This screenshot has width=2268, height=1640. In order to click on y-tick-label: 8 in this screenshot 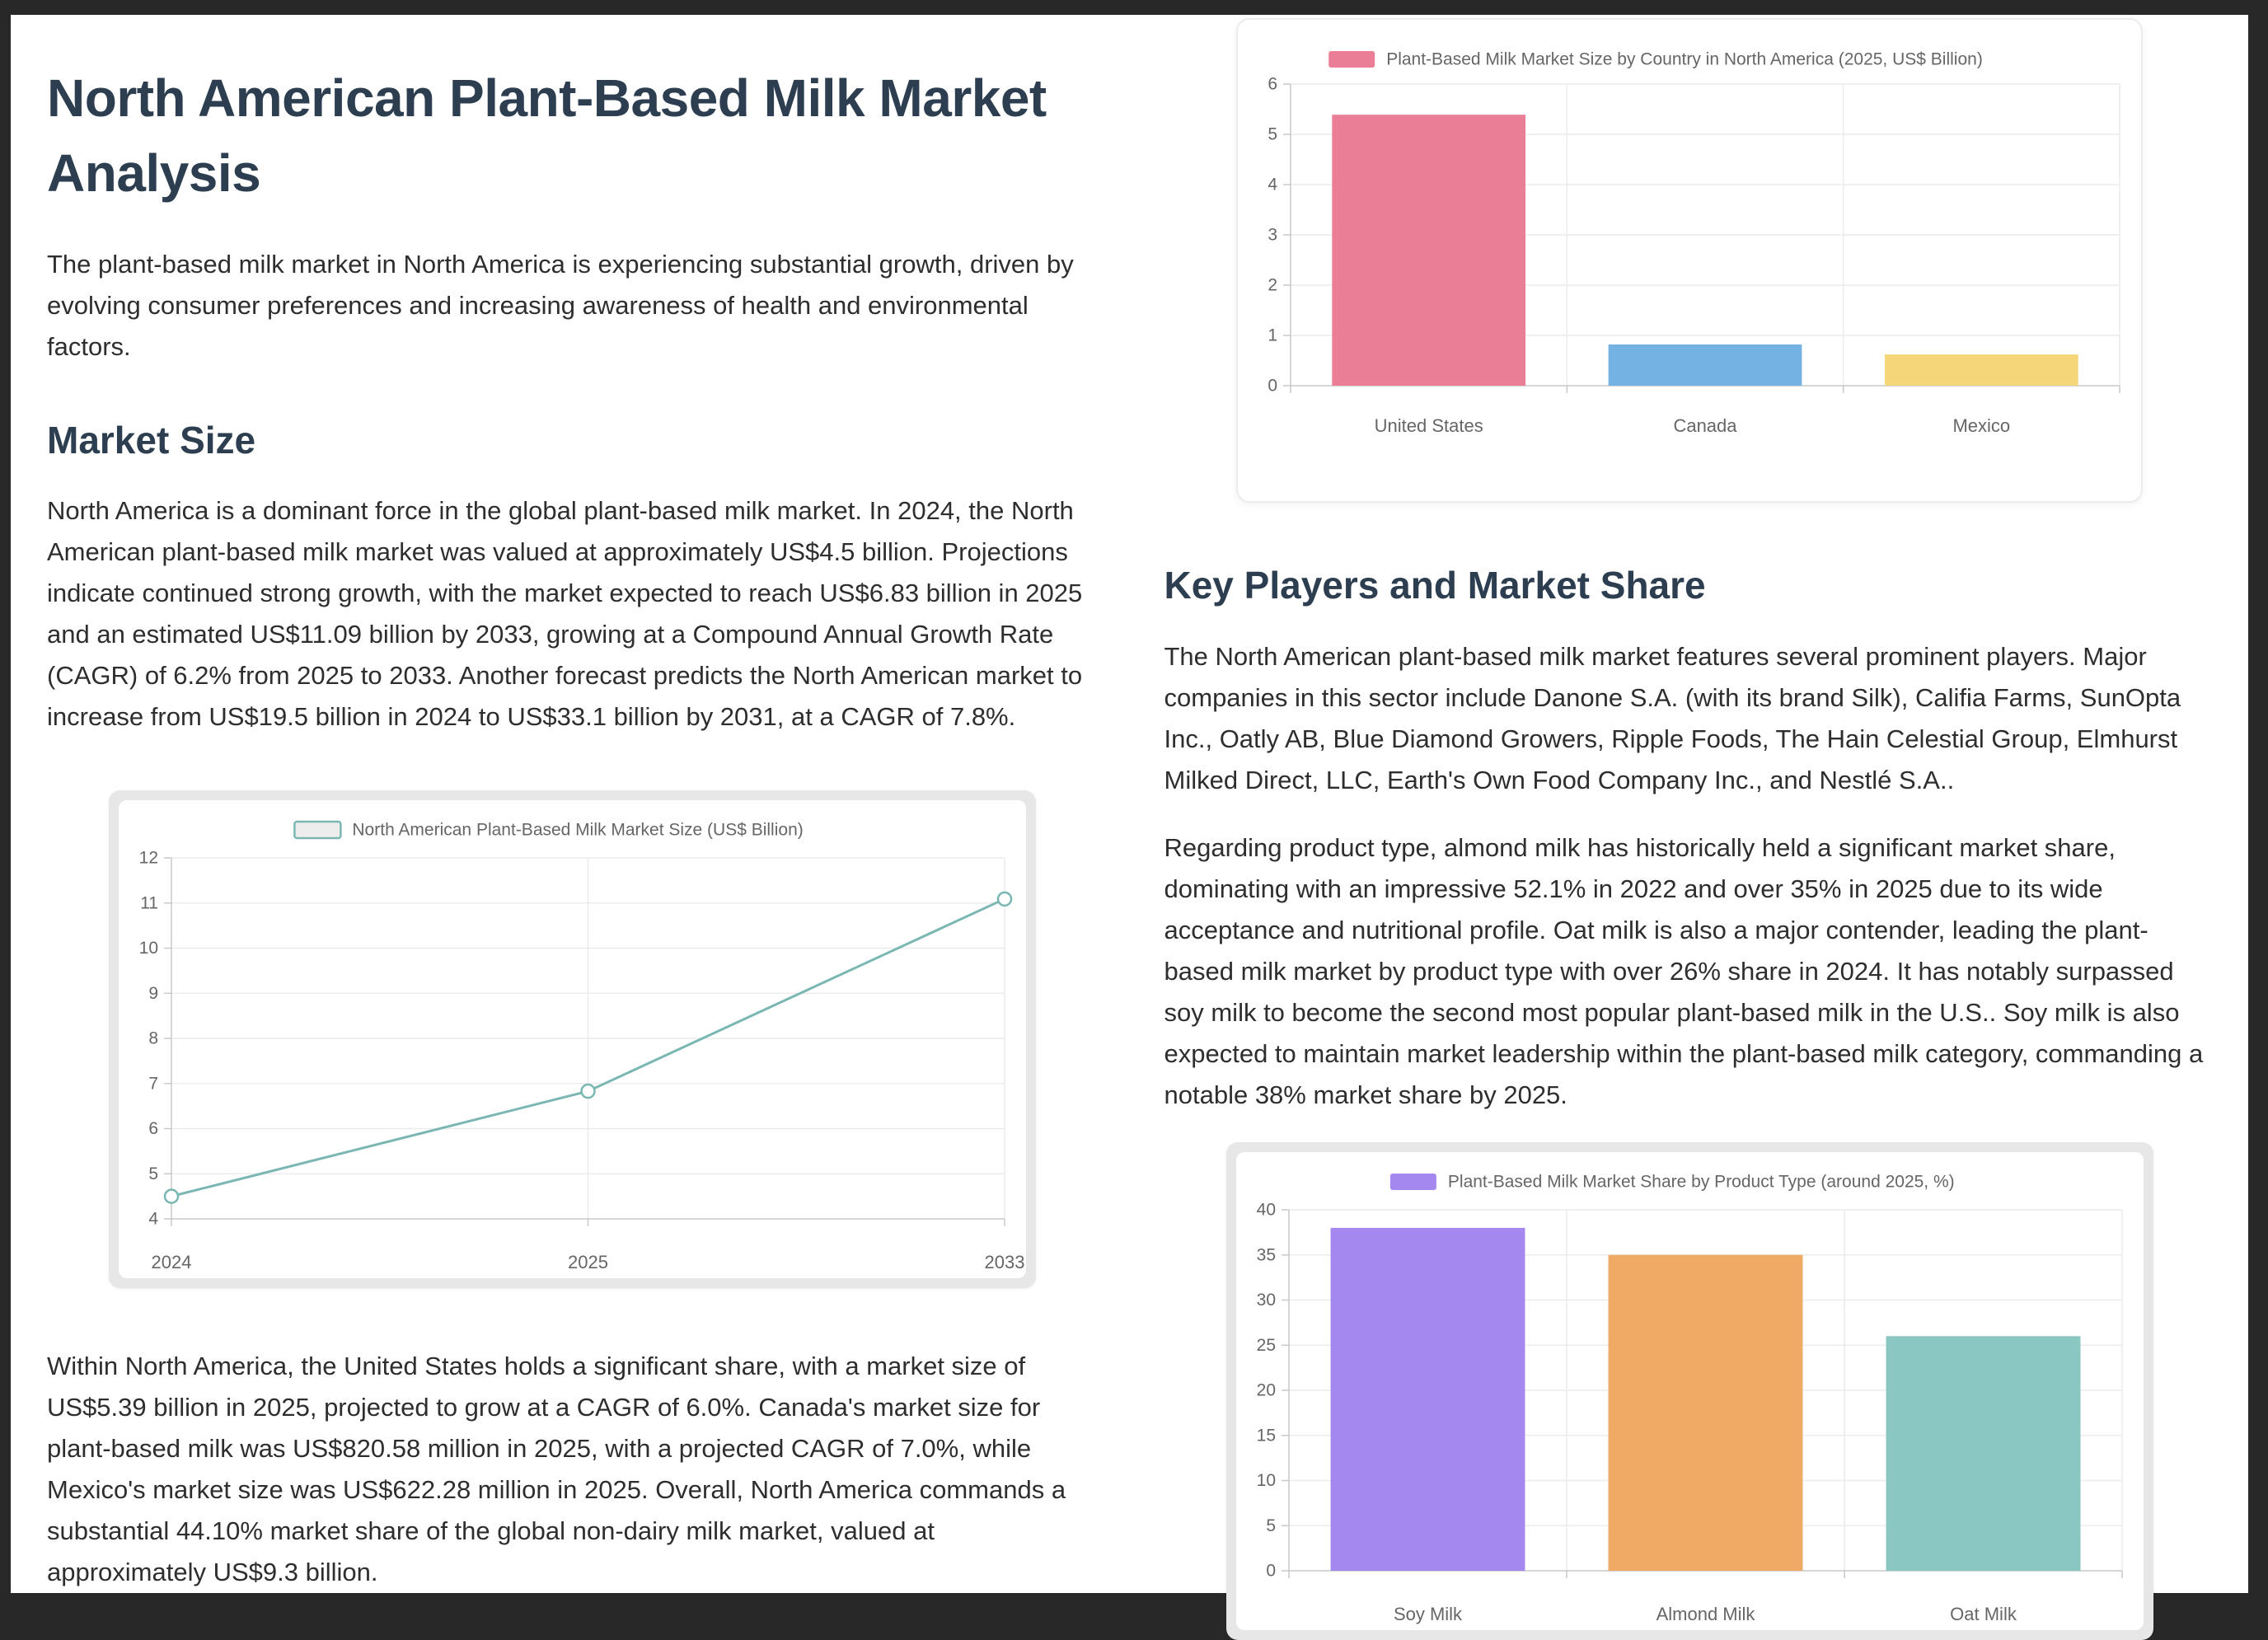, I will do `click(154, 1038)`.